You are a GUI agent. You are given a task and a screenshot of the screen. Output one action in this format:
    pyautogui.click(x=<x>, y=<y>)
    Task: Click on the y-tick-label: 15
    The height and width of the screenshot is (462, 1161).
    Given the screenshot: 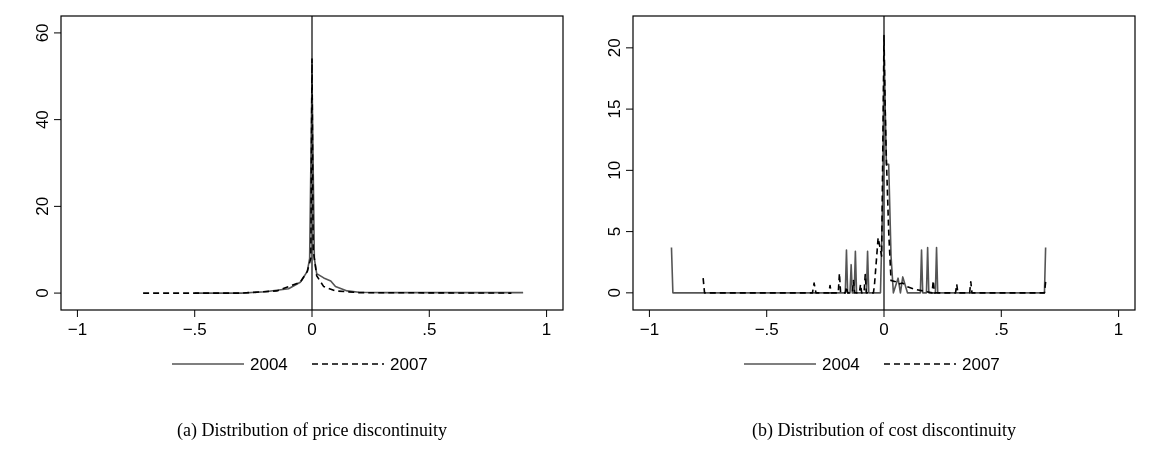 What is the action you would take?
    pyautogui.click(x=614, y=109)
    